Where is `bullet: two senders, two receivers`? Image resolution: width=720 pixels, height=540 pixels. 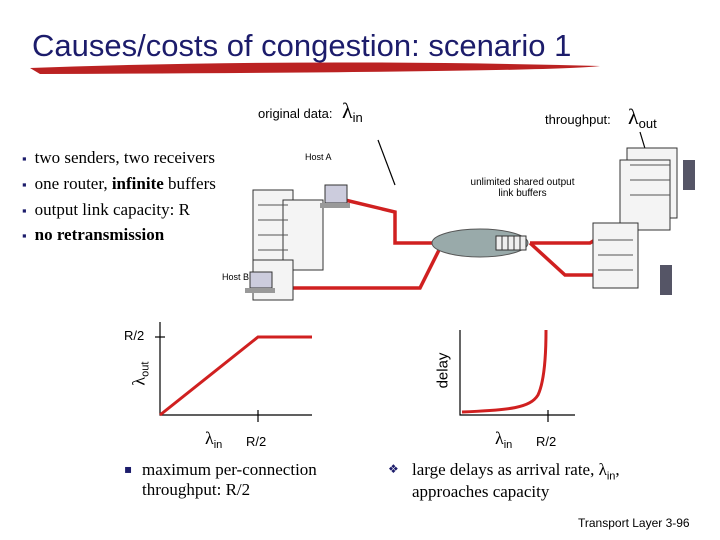 bullet: two senders, two receivers is located at coordinates (118, 158).